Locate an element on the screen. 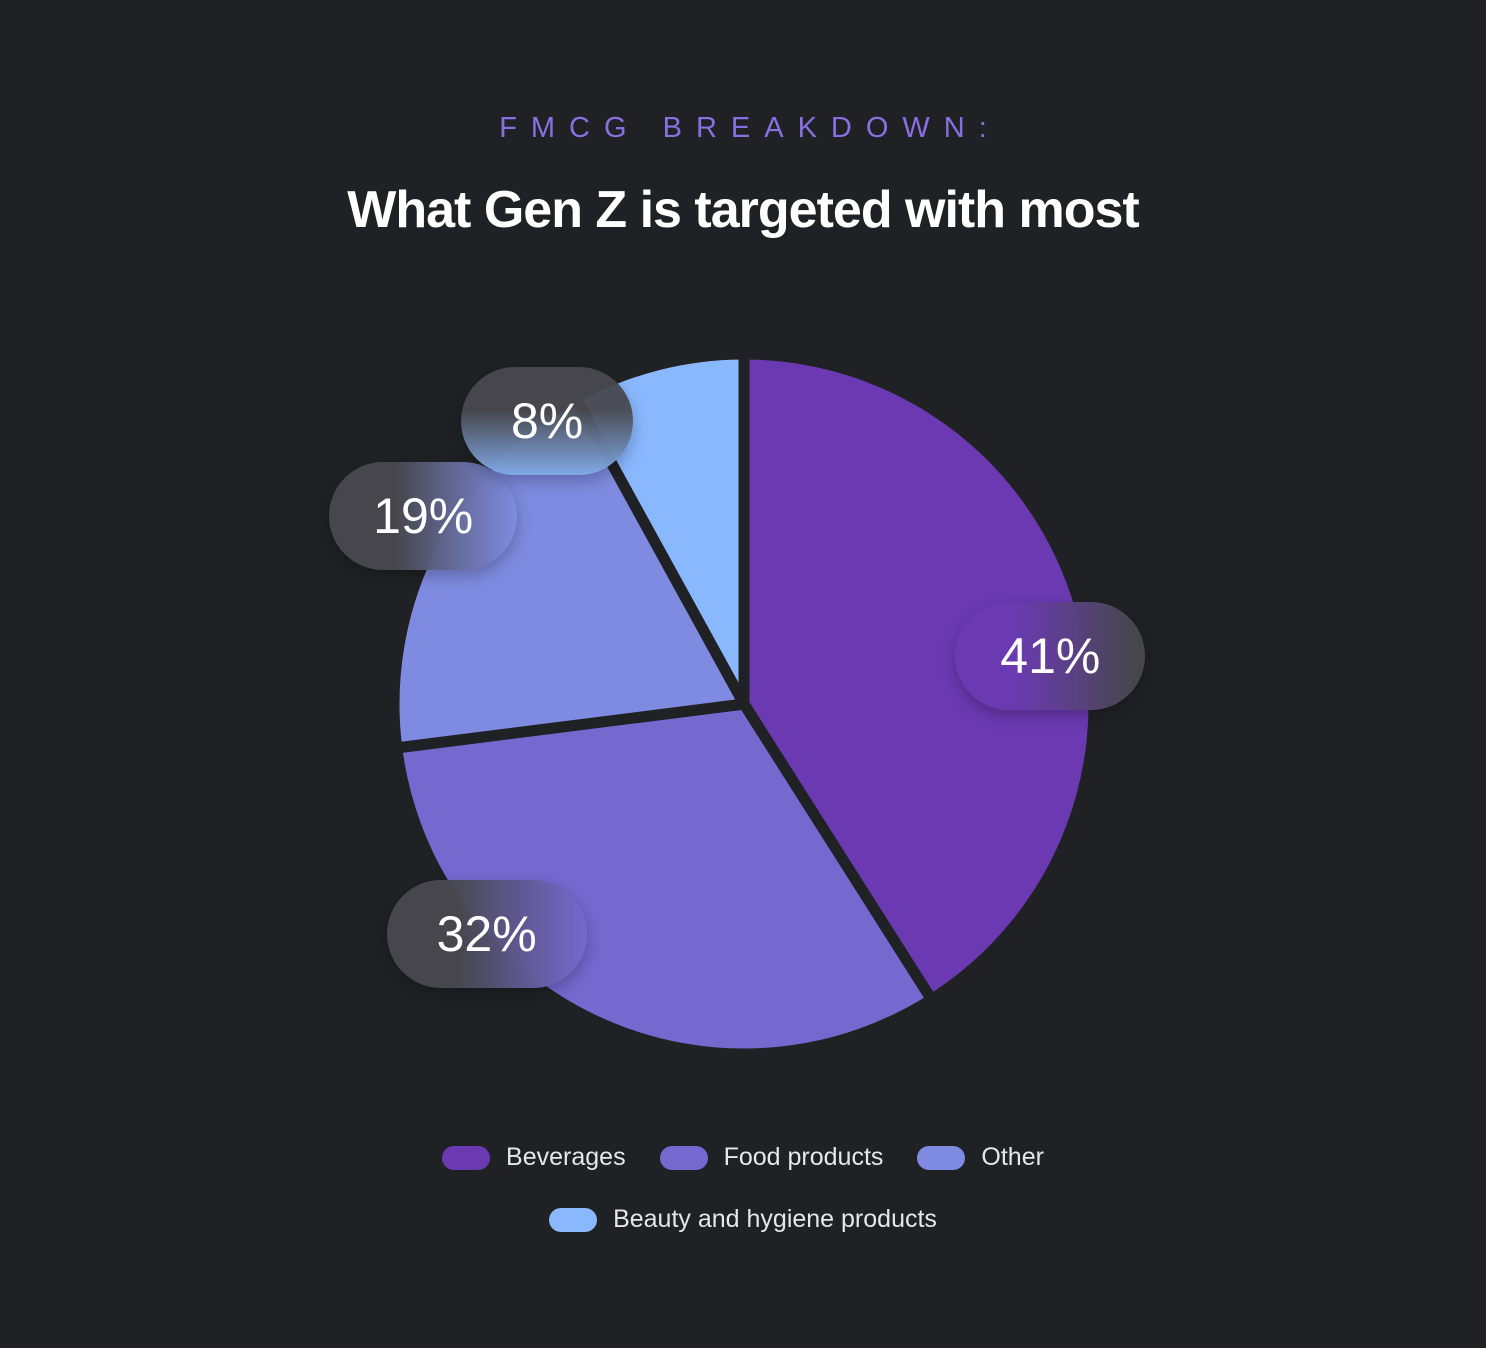 This screenshot has height=1348, width=1486. legend-row: Beauty and hygiene products is located at coordinates (743, 1219).